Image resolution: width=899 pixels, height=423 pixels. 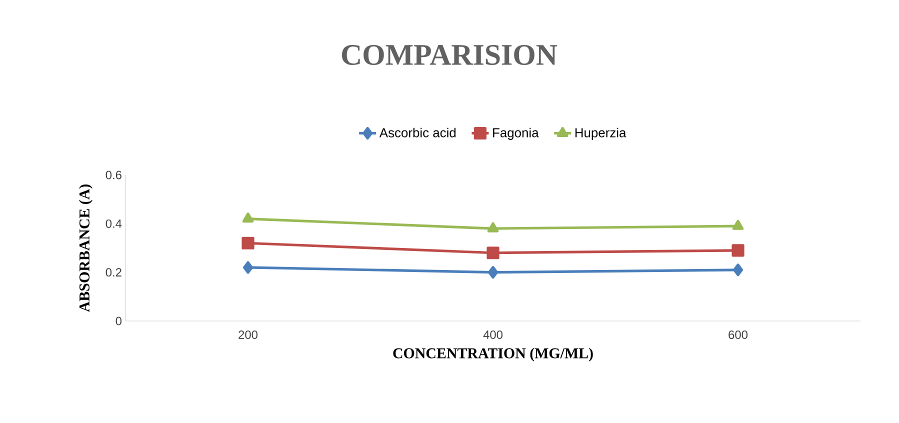 I want to click on y-tick-label: 0, so click(x=119, y=321).